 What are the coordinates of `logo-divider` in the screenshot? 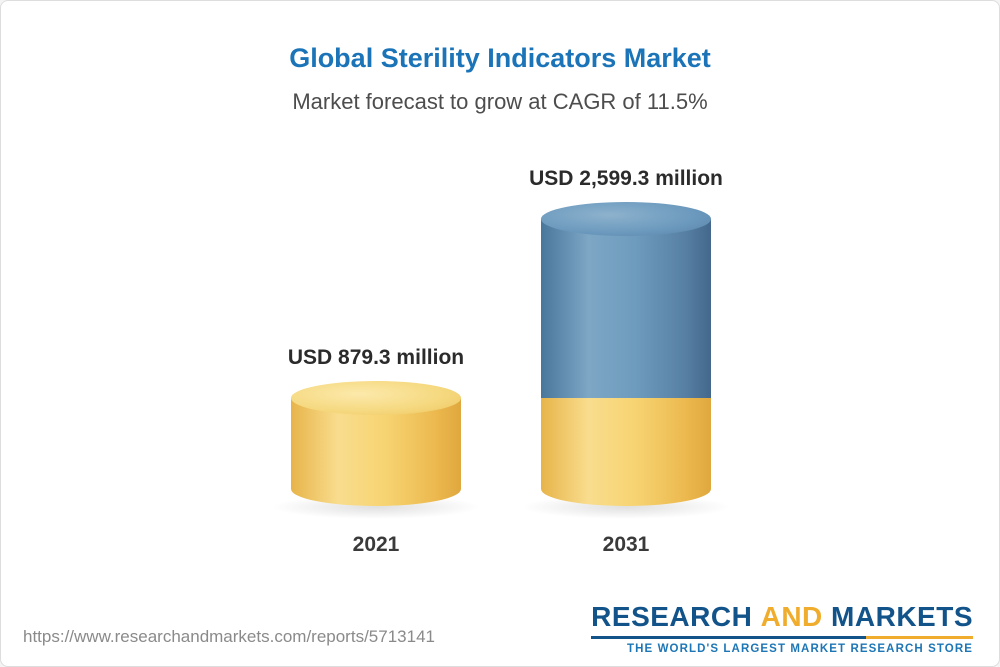 It's located at (782, 637).